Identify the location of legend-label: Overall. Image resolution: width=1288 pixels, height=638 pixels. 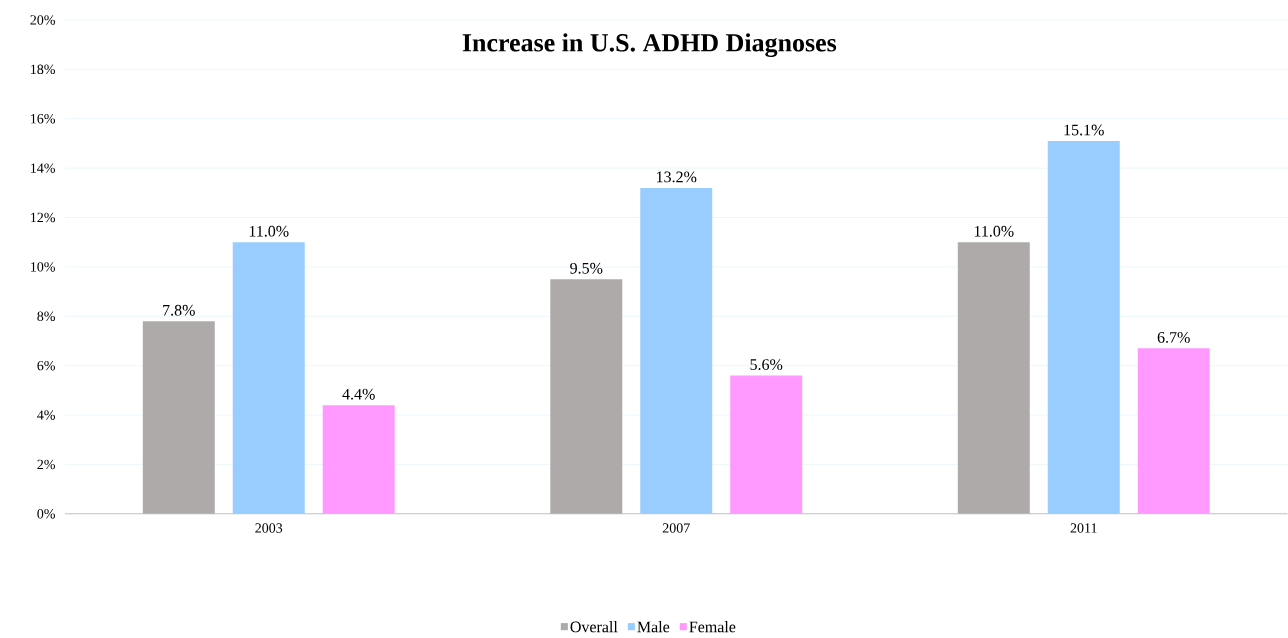
(594, 627).